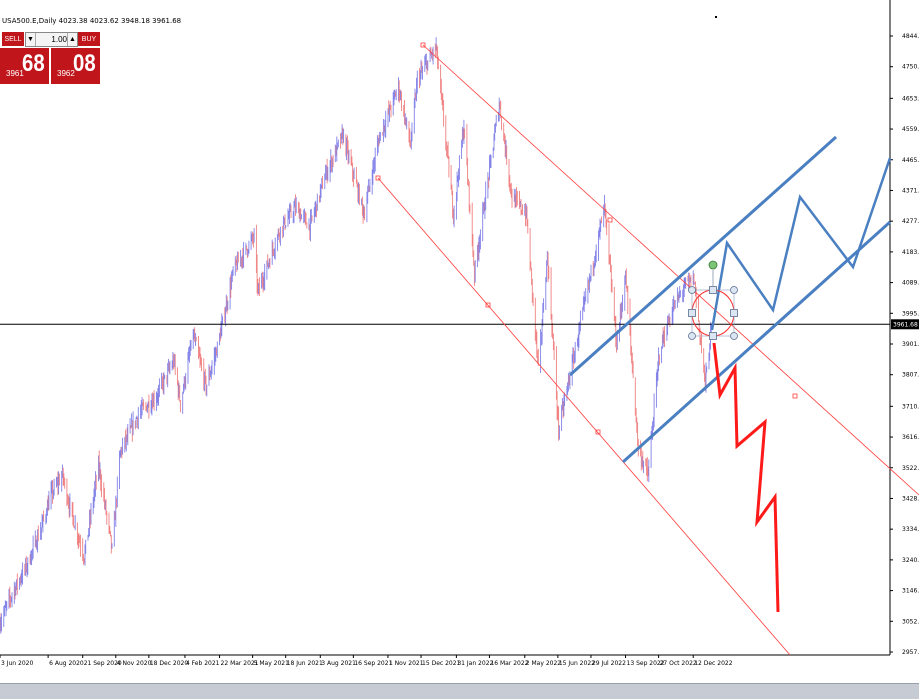  What do you see at coordinates (543, 663) in the screenshot?
I see `time-tick-label: 2 May 2022` at bounding box center [543, 663].